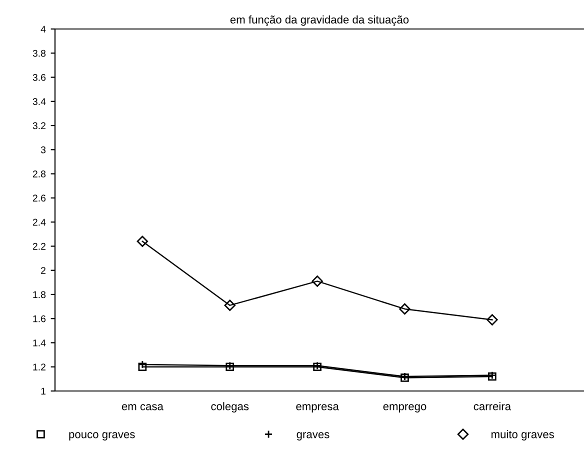 This screenshot has width=584, height=450. I want to click on x-tick-label: carreira, so click(493, 406).